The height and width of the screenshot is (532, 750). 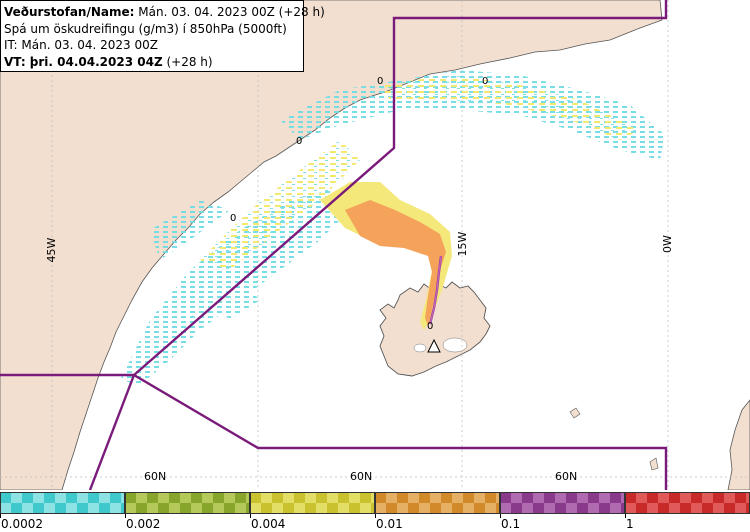 What do you see at coordinates (435, 290) in the screenshot?
I see `ash-core` at bounding box center [435, 290].